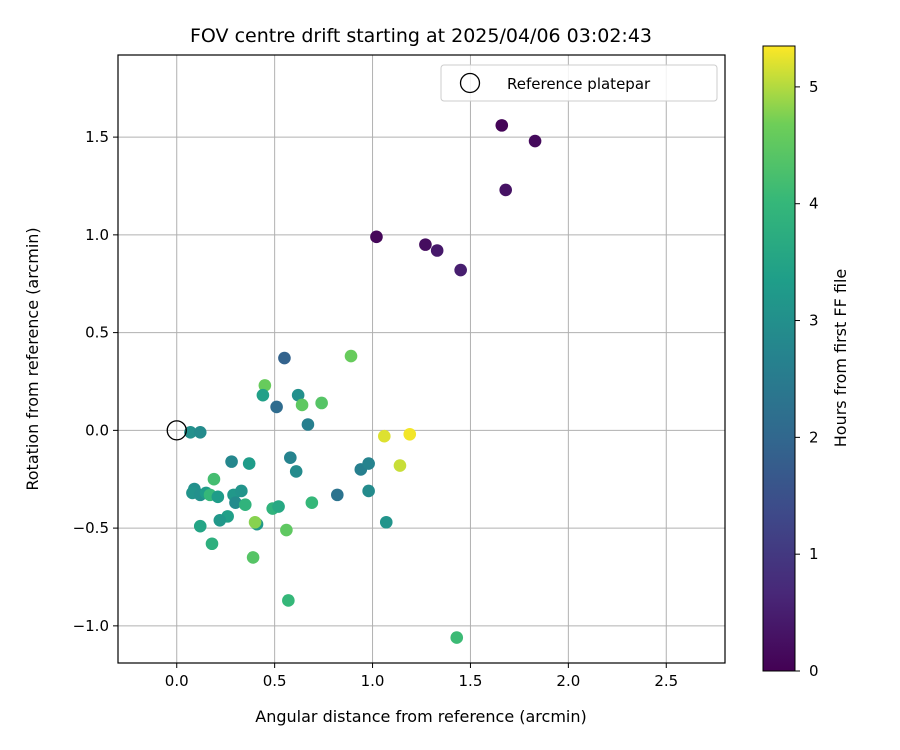 The image size is (900, 750). What do you see at coordinates (568, 681) in the screenshot?
I see `x-tick-label-4: 2.0` at bounding box center [568, 681].